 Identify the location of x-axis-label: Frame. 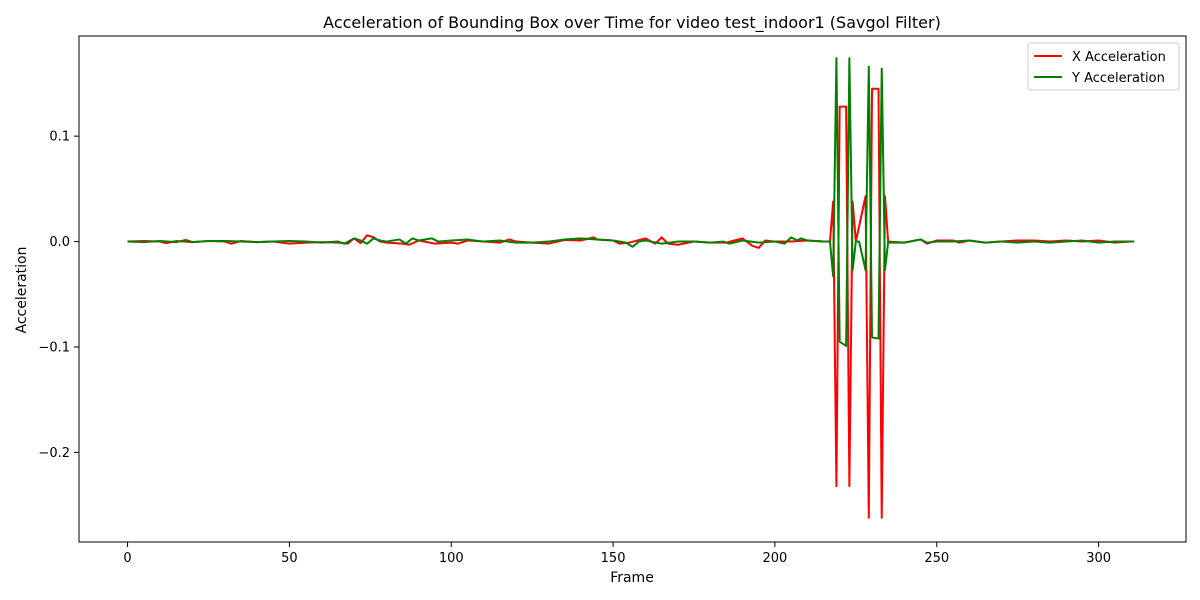
(632, 578).